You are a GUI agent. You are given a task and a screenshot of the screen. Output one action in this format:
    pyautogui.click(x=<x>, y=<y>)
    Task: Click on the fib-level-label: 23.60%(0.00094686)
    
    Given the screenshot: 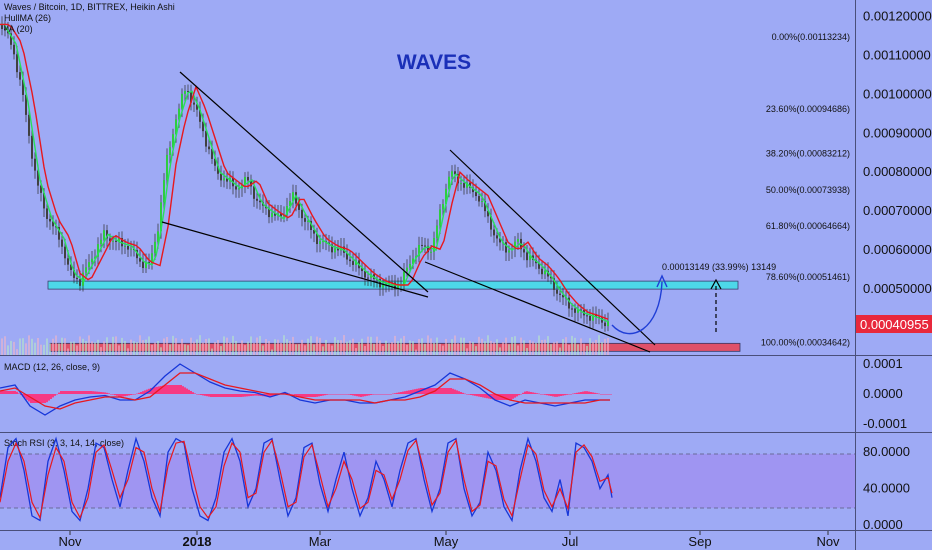 What is the action you would take?
    pyautogui.click(x=808, y=109)
    